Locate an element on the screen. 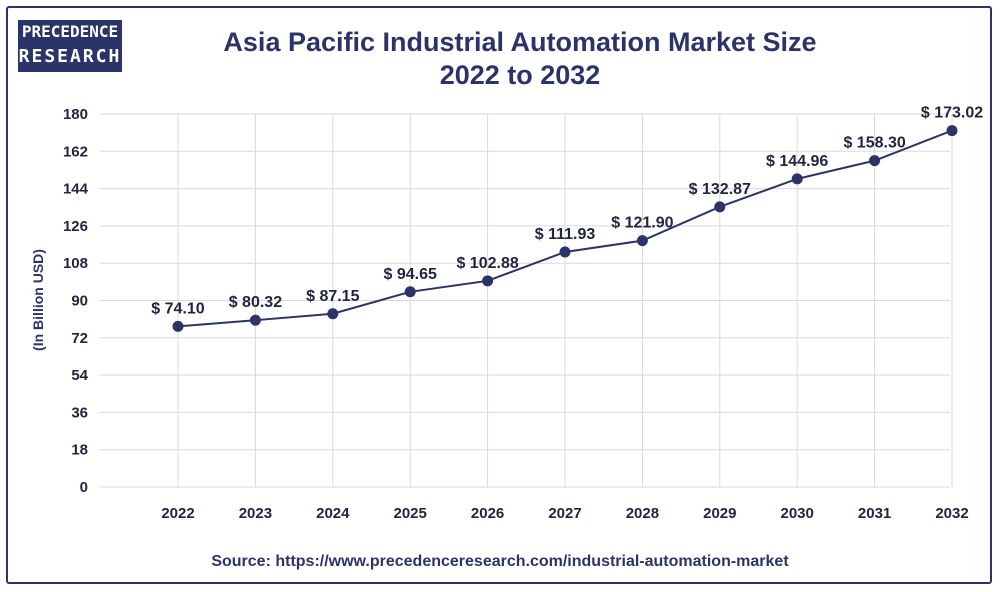 This screenshot has width=1000, height=592. data-label: $ 80.32 is located at coordinates (255, 302).